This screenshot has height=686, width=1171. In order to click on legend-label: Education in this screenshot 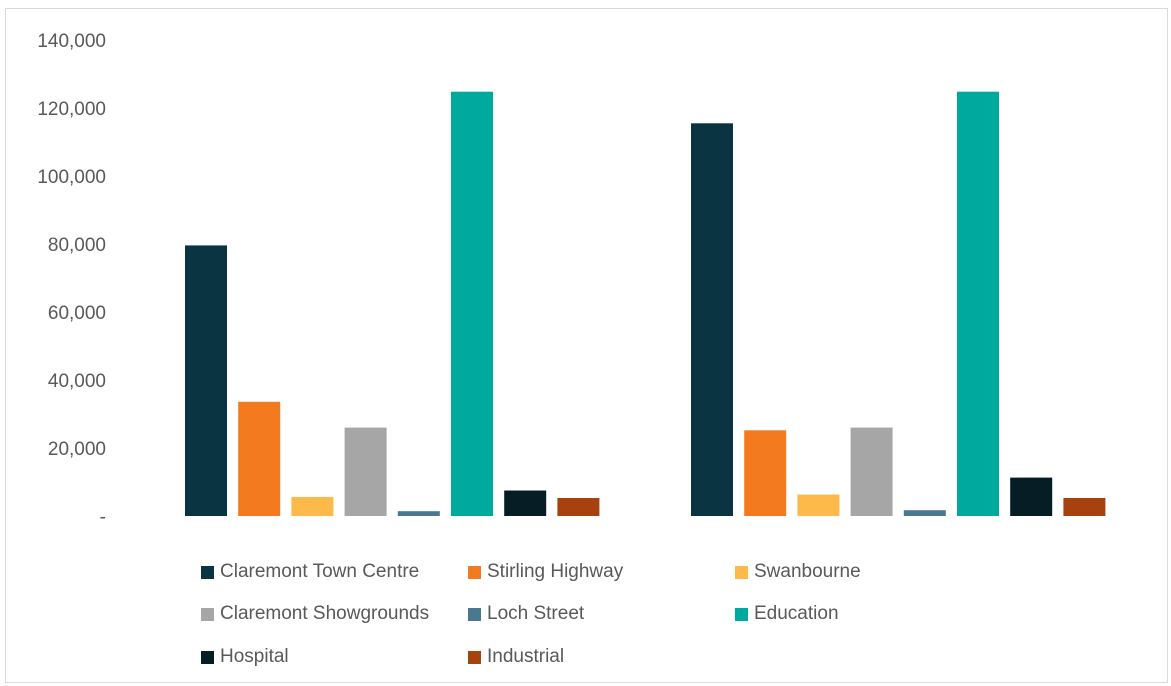, I will do `click(796, 613)`.